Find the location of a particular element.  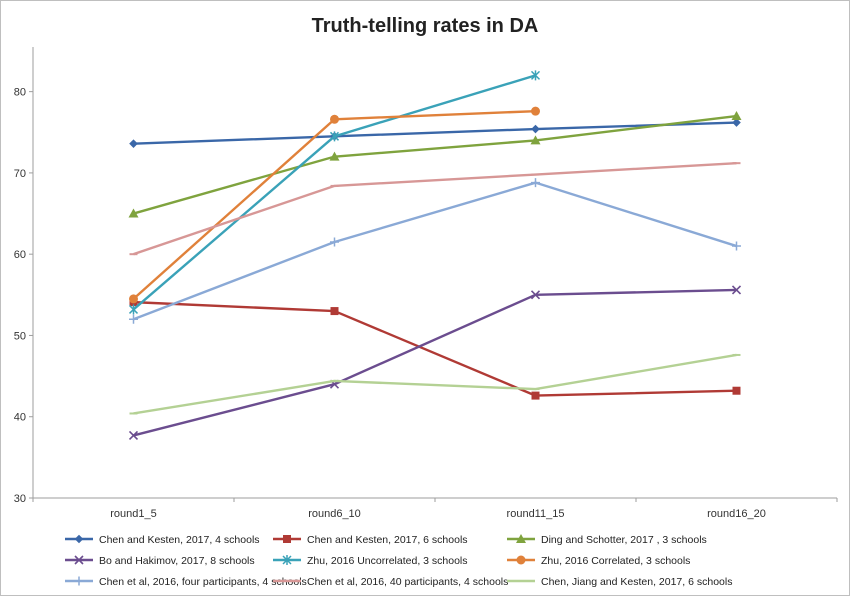

legend-label: Bo and Hakimov, 2017, 8 schools is located at coordinates (177, 561).